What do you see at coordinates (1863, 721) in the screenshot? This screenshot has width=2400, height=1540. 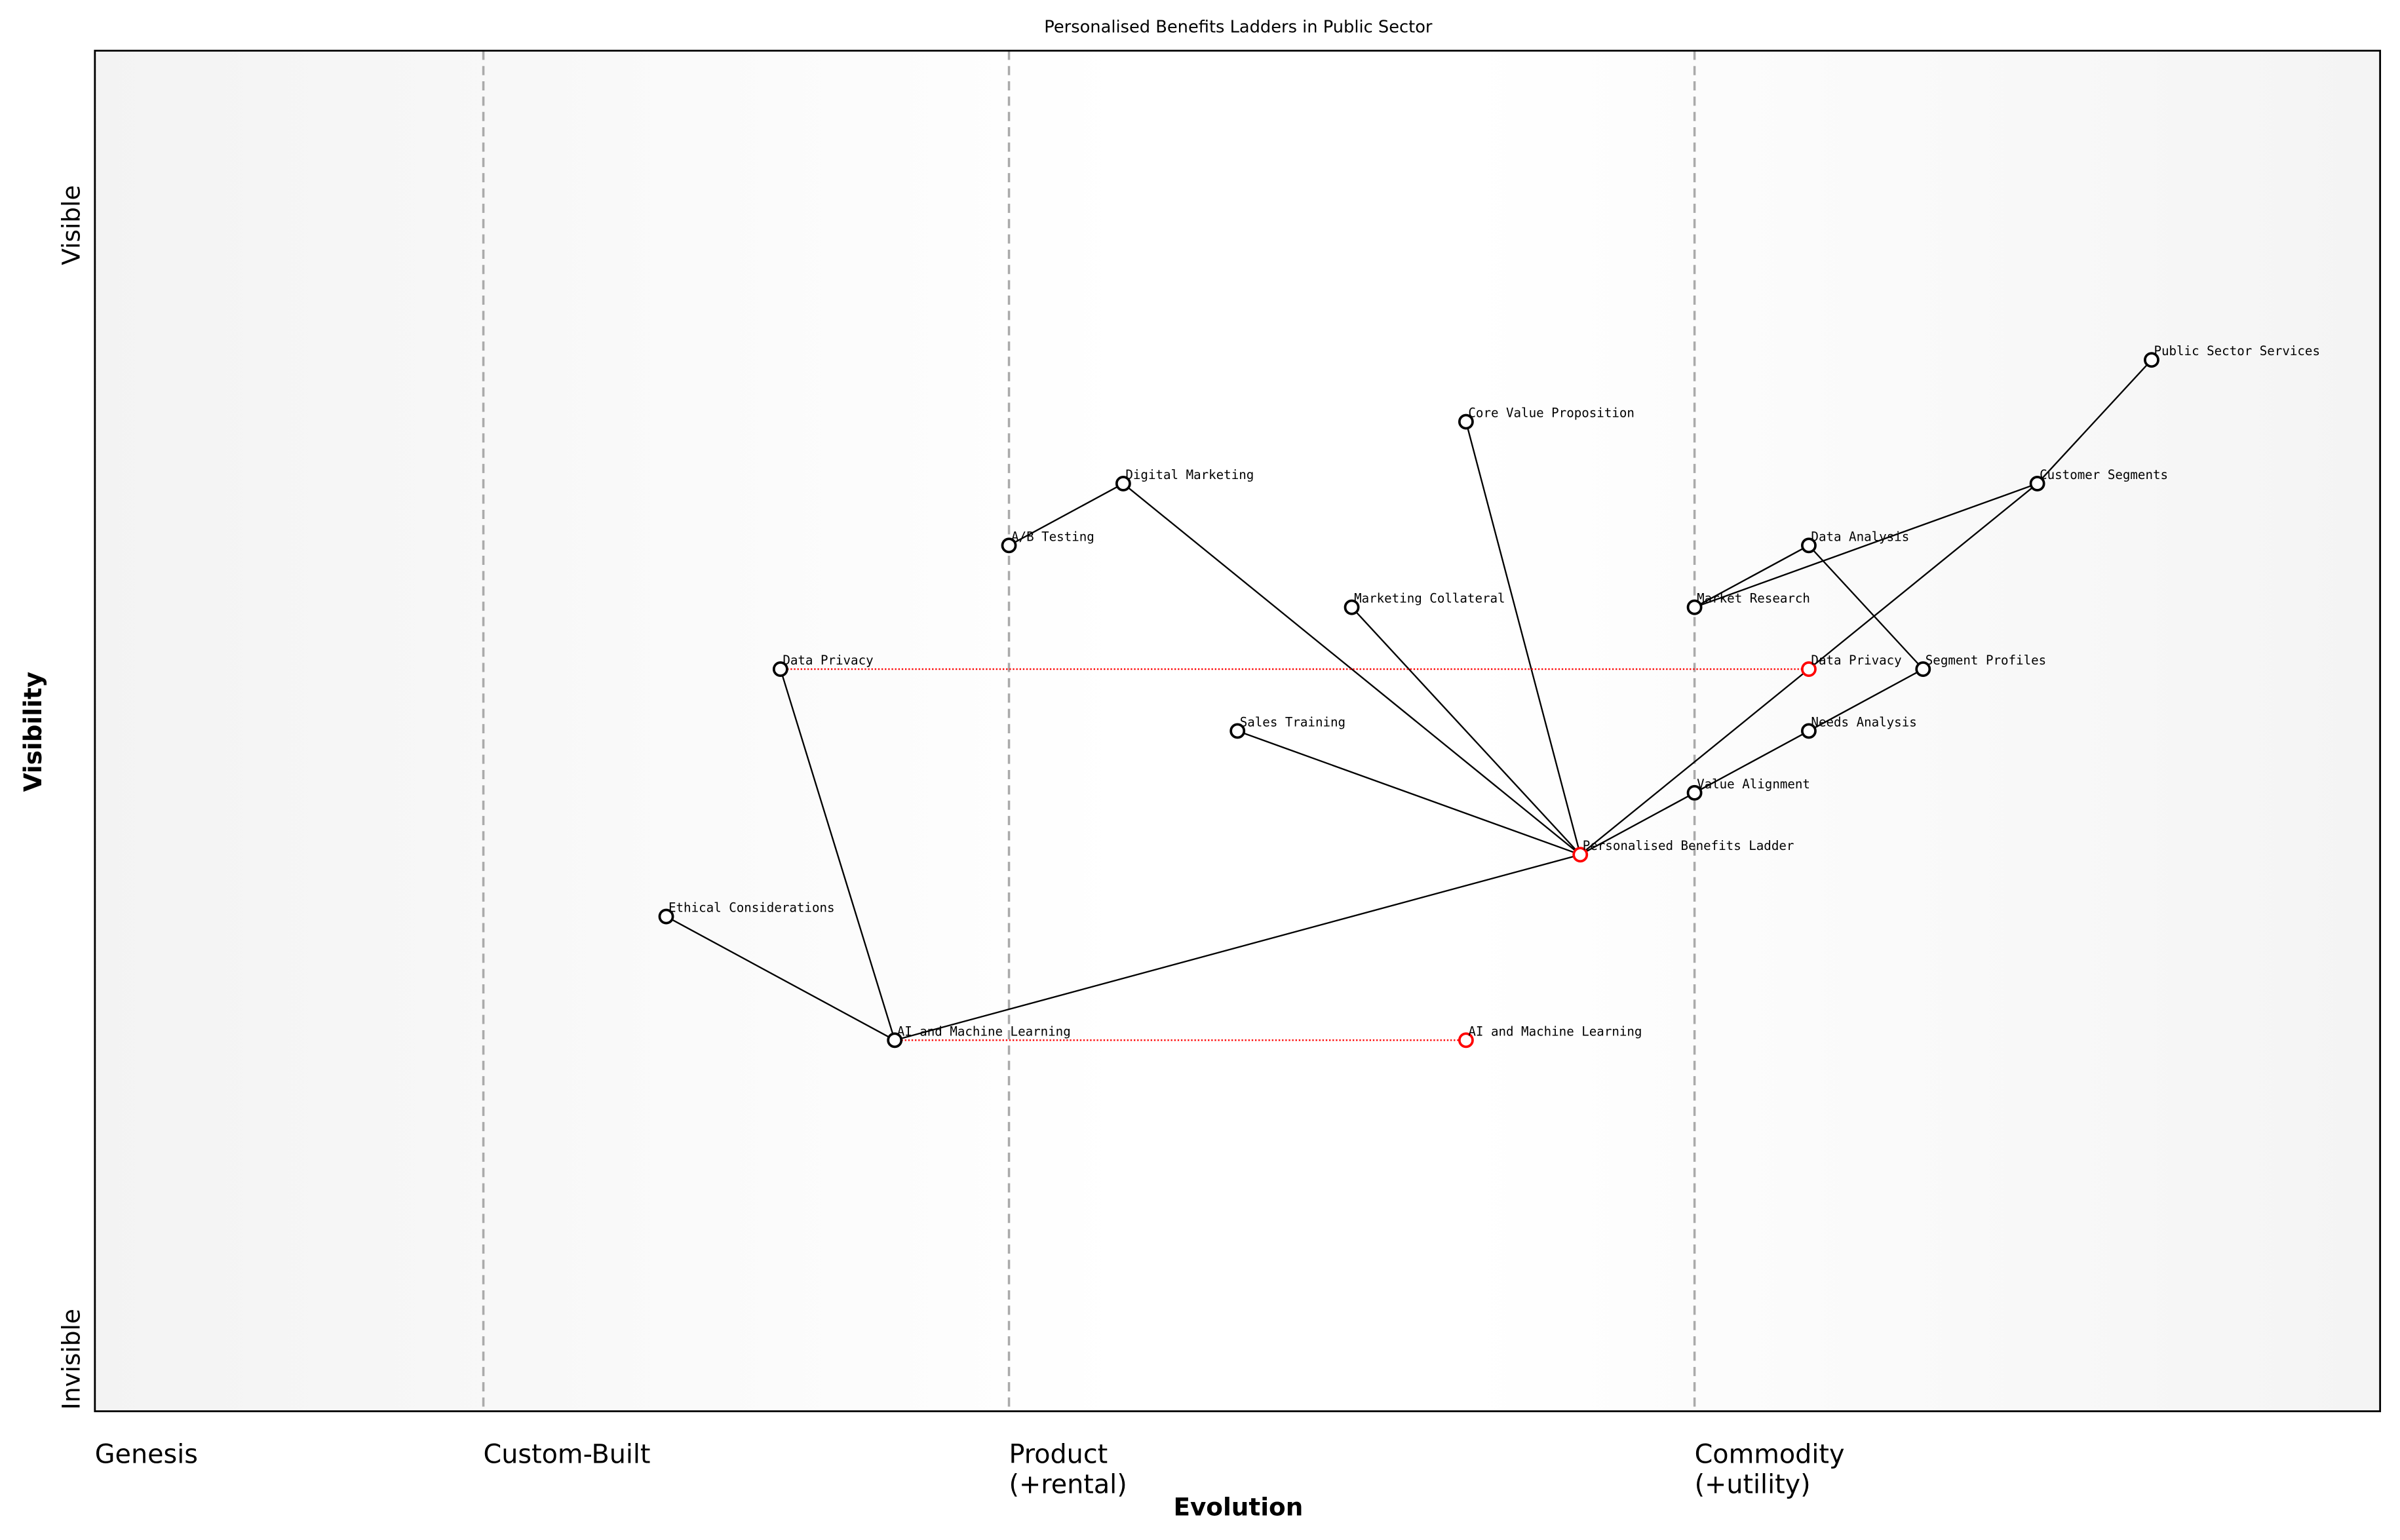 I see `node-label: Needs Analysis` at bounding box center [1863, 721].